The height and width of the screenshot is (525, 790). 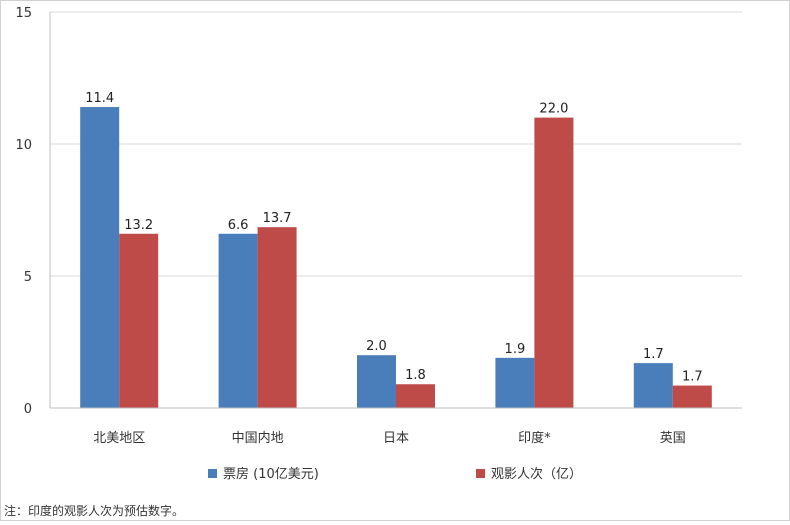 What do you see at coordinates (396, 438) in the screenshot?
I see `x-tick-label: 日本` at bounding box center [396, 438].